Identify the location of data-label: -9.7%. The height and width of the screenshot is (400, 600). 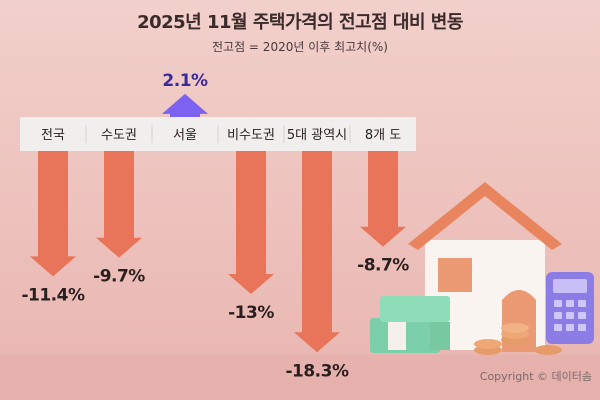
(119, 277).